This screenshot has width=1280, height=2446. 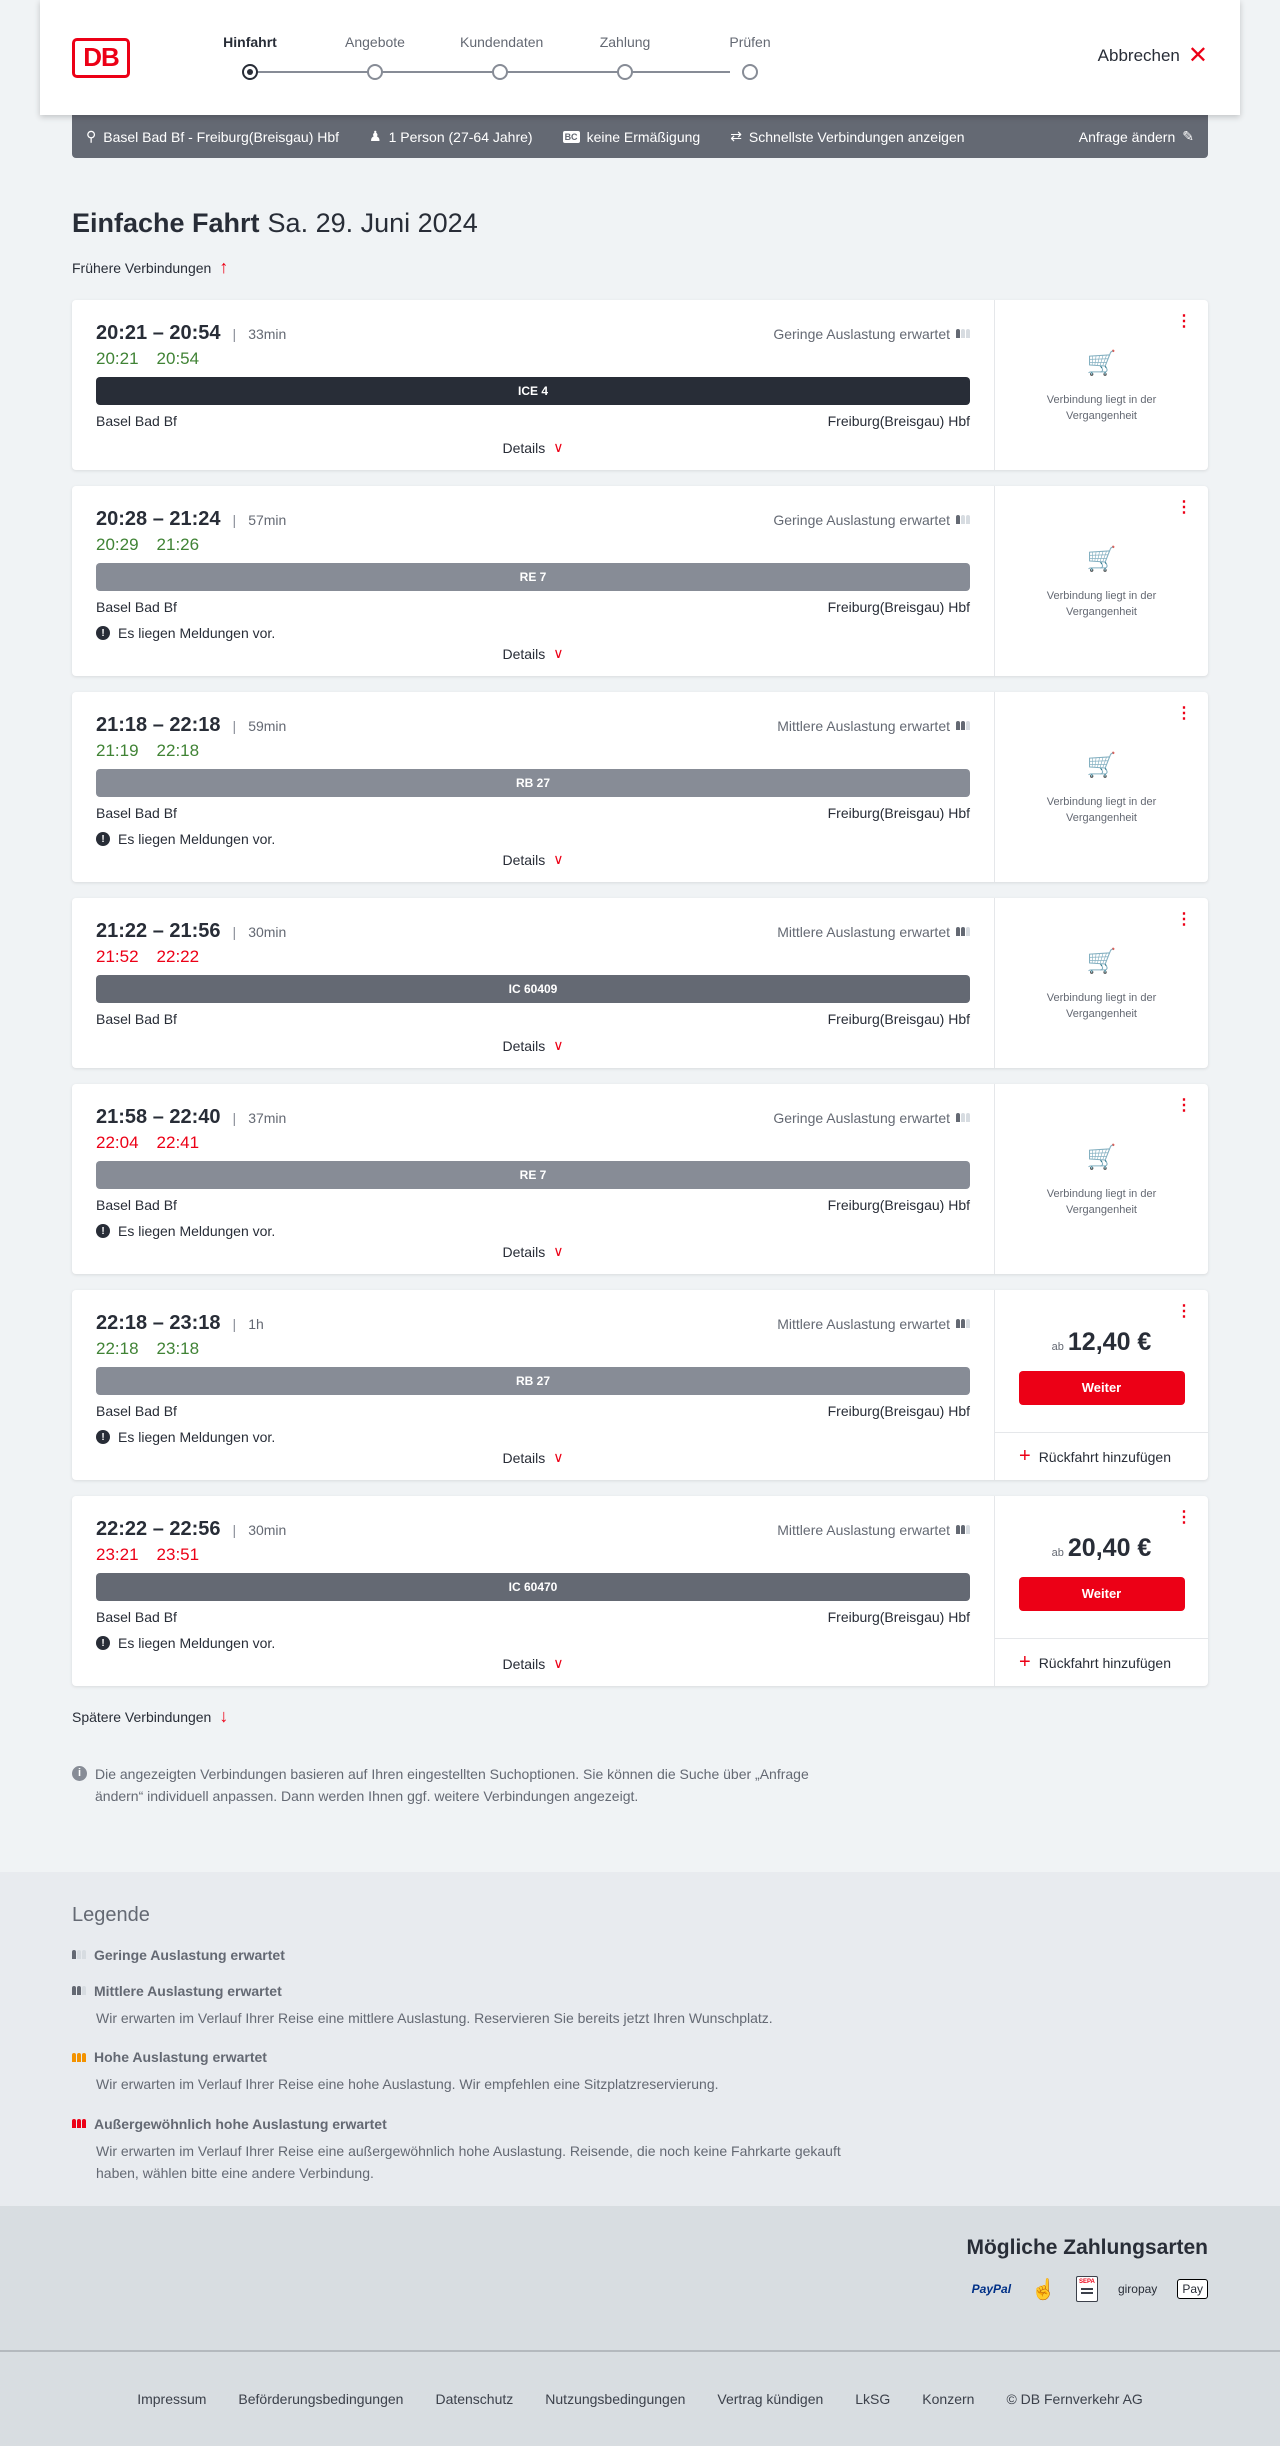 I want to click on scheduled-times: 21:18 – 22:18, so click(x=158, y=725).